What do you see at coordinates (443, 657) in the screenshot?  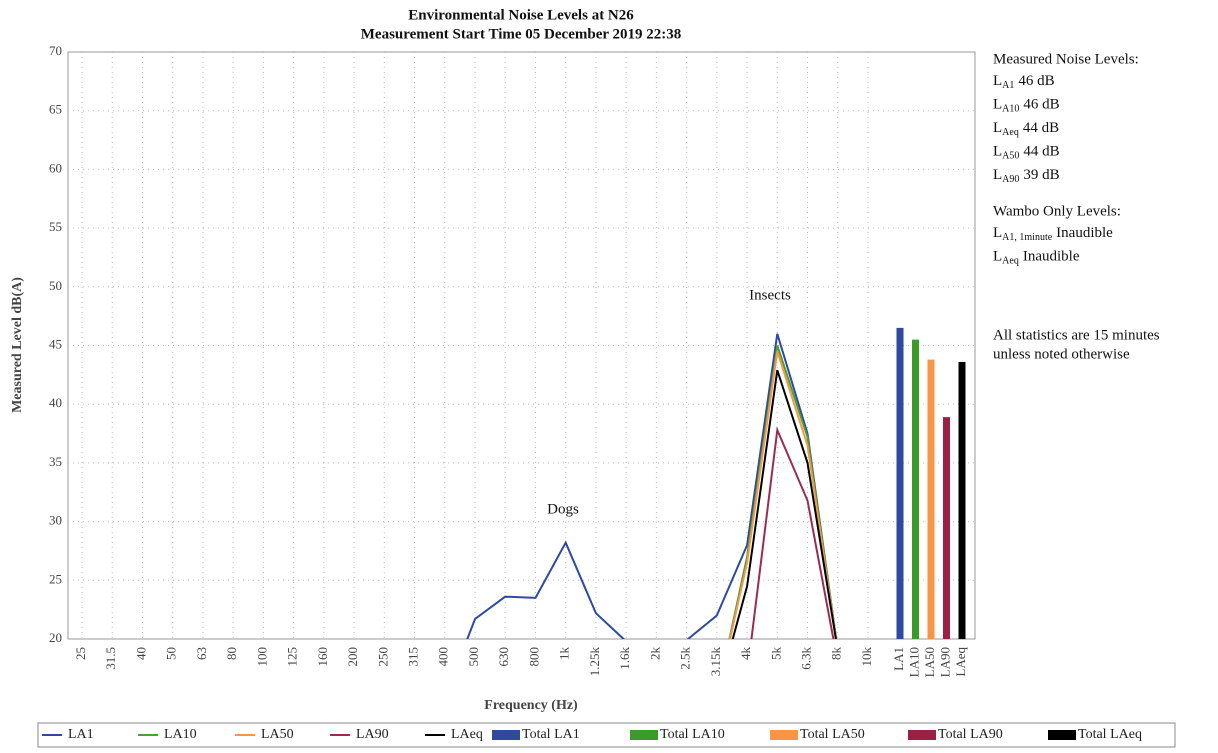 I see `x-tick-label: 400` at bounding box center [443, 657].